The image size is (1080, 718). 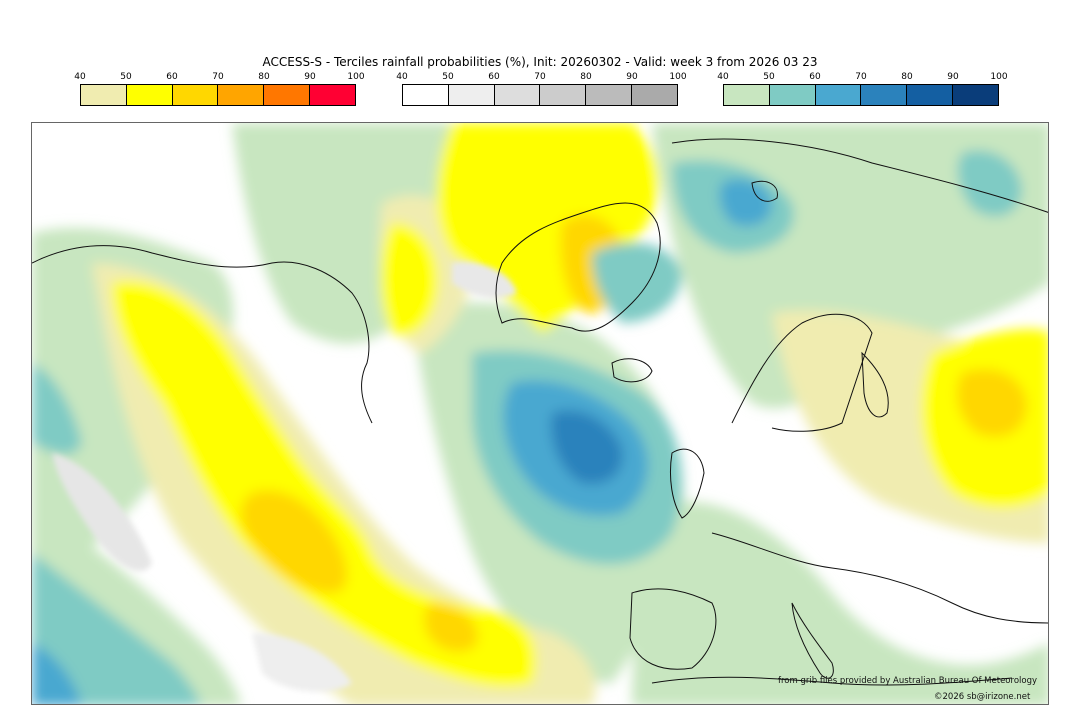 What do you see at coordinates (859, 175) in the screenshot?
I see `coastline-arctic` at bounding box center [859, 175].